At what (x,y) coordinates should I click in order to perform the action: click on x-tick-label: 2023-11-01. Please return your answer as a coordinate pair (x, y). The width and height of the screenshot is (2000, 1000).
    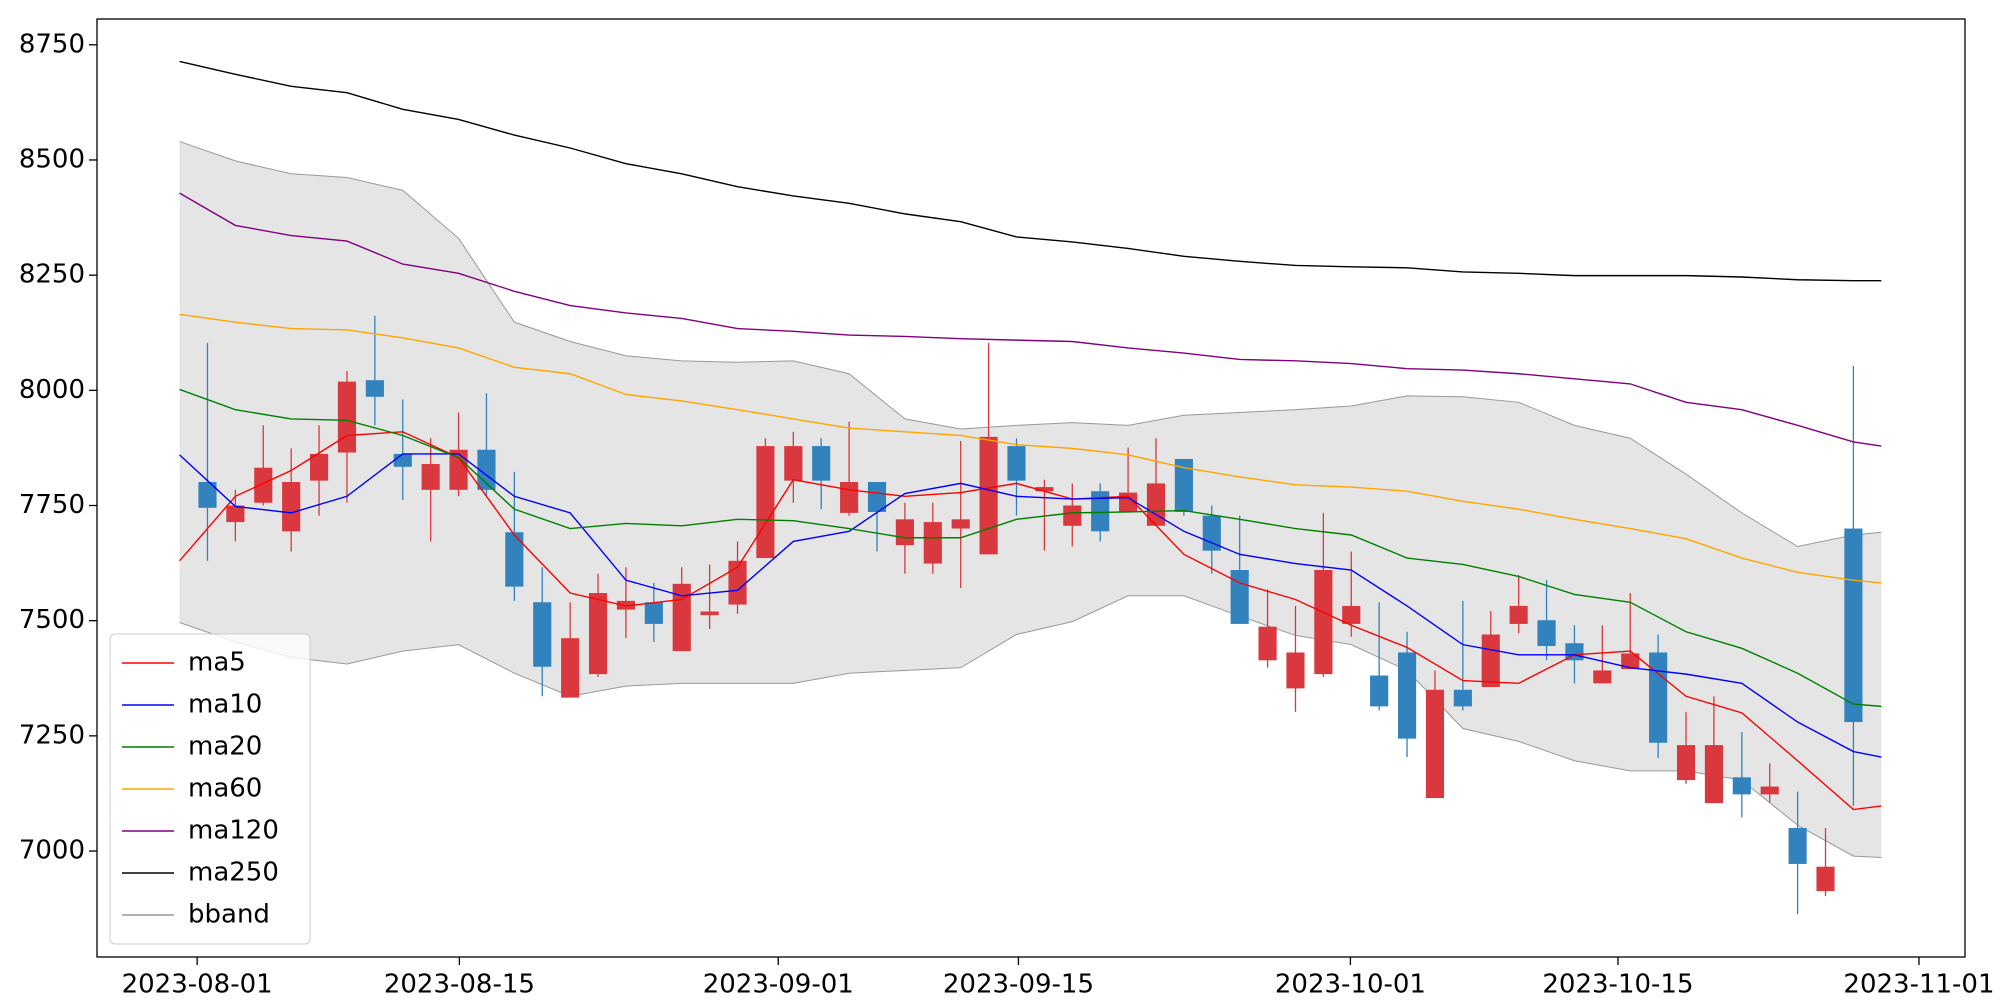
    Looking at the image, I should click on (1918, 985).